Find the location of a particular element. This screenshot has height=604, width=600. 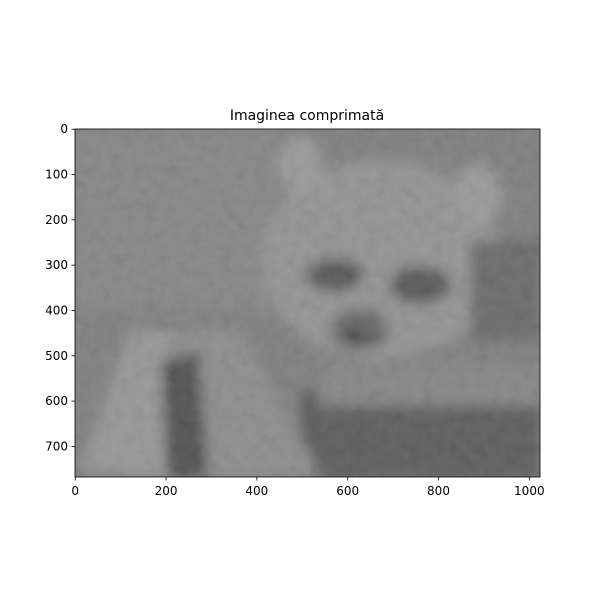

x-tick-label: 1000 is located at coordinates (529, 491).